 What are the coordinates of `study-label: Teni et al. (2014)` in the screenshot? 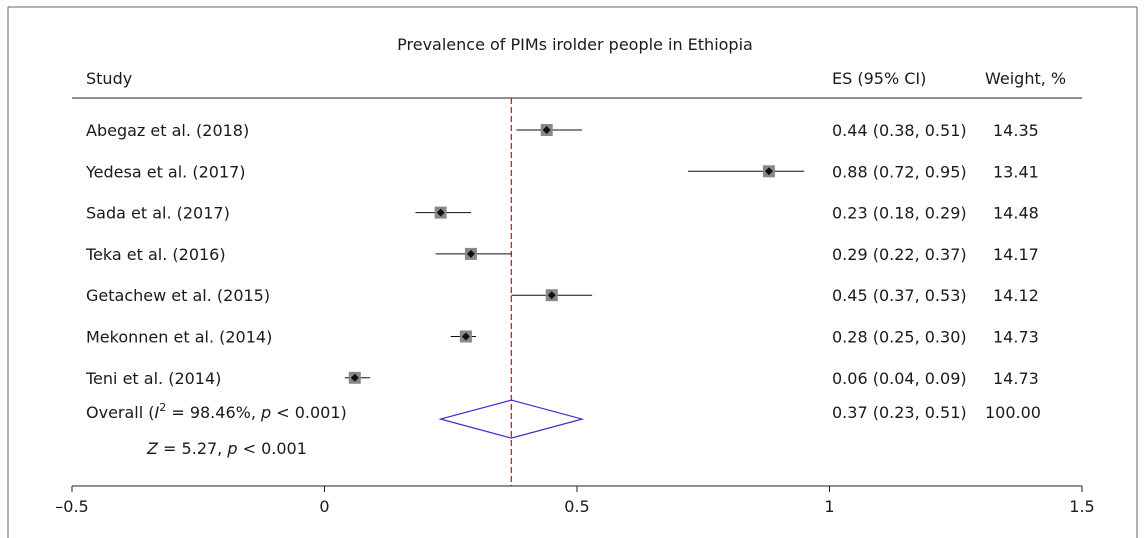 It's located at (153, 378).